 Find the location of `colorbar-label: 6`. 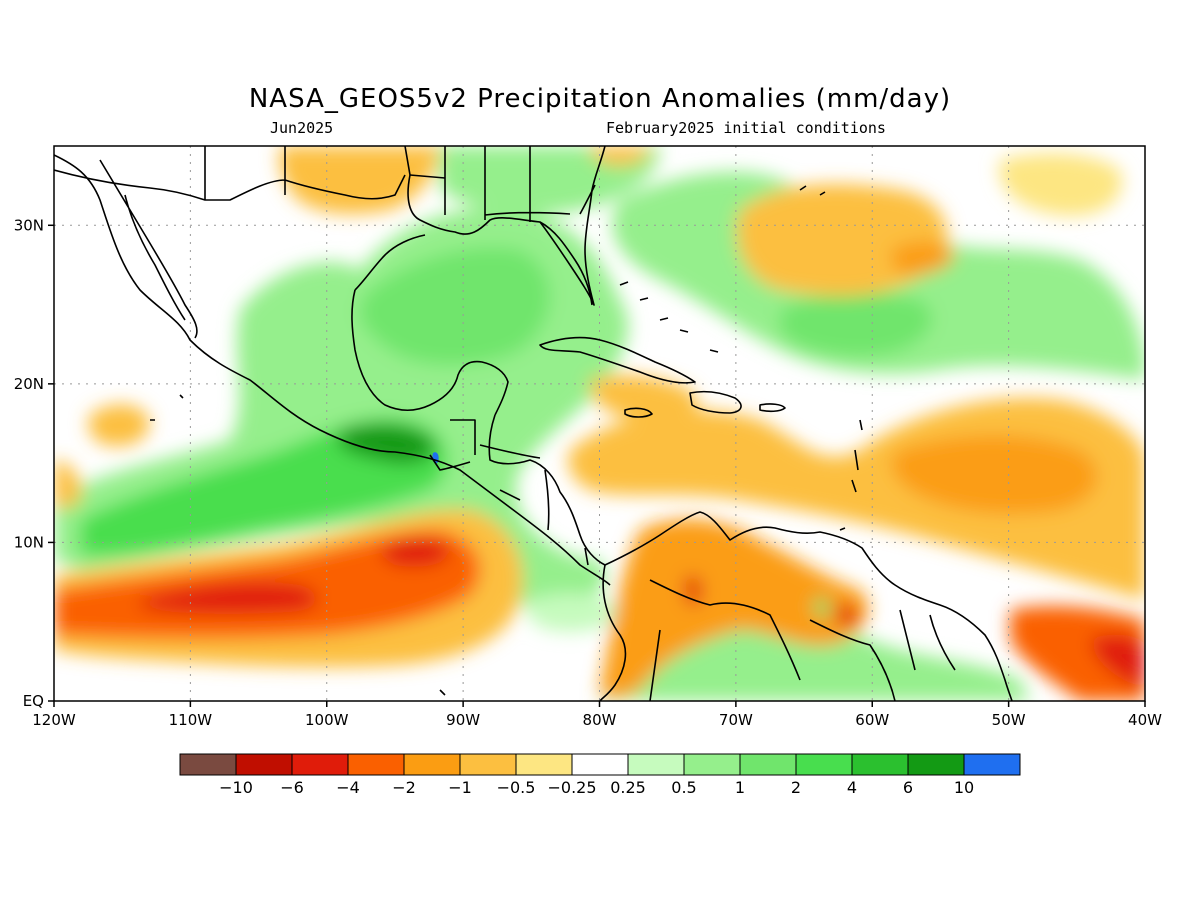

colorbar-label: 6 is located at coordinates (908, 787).